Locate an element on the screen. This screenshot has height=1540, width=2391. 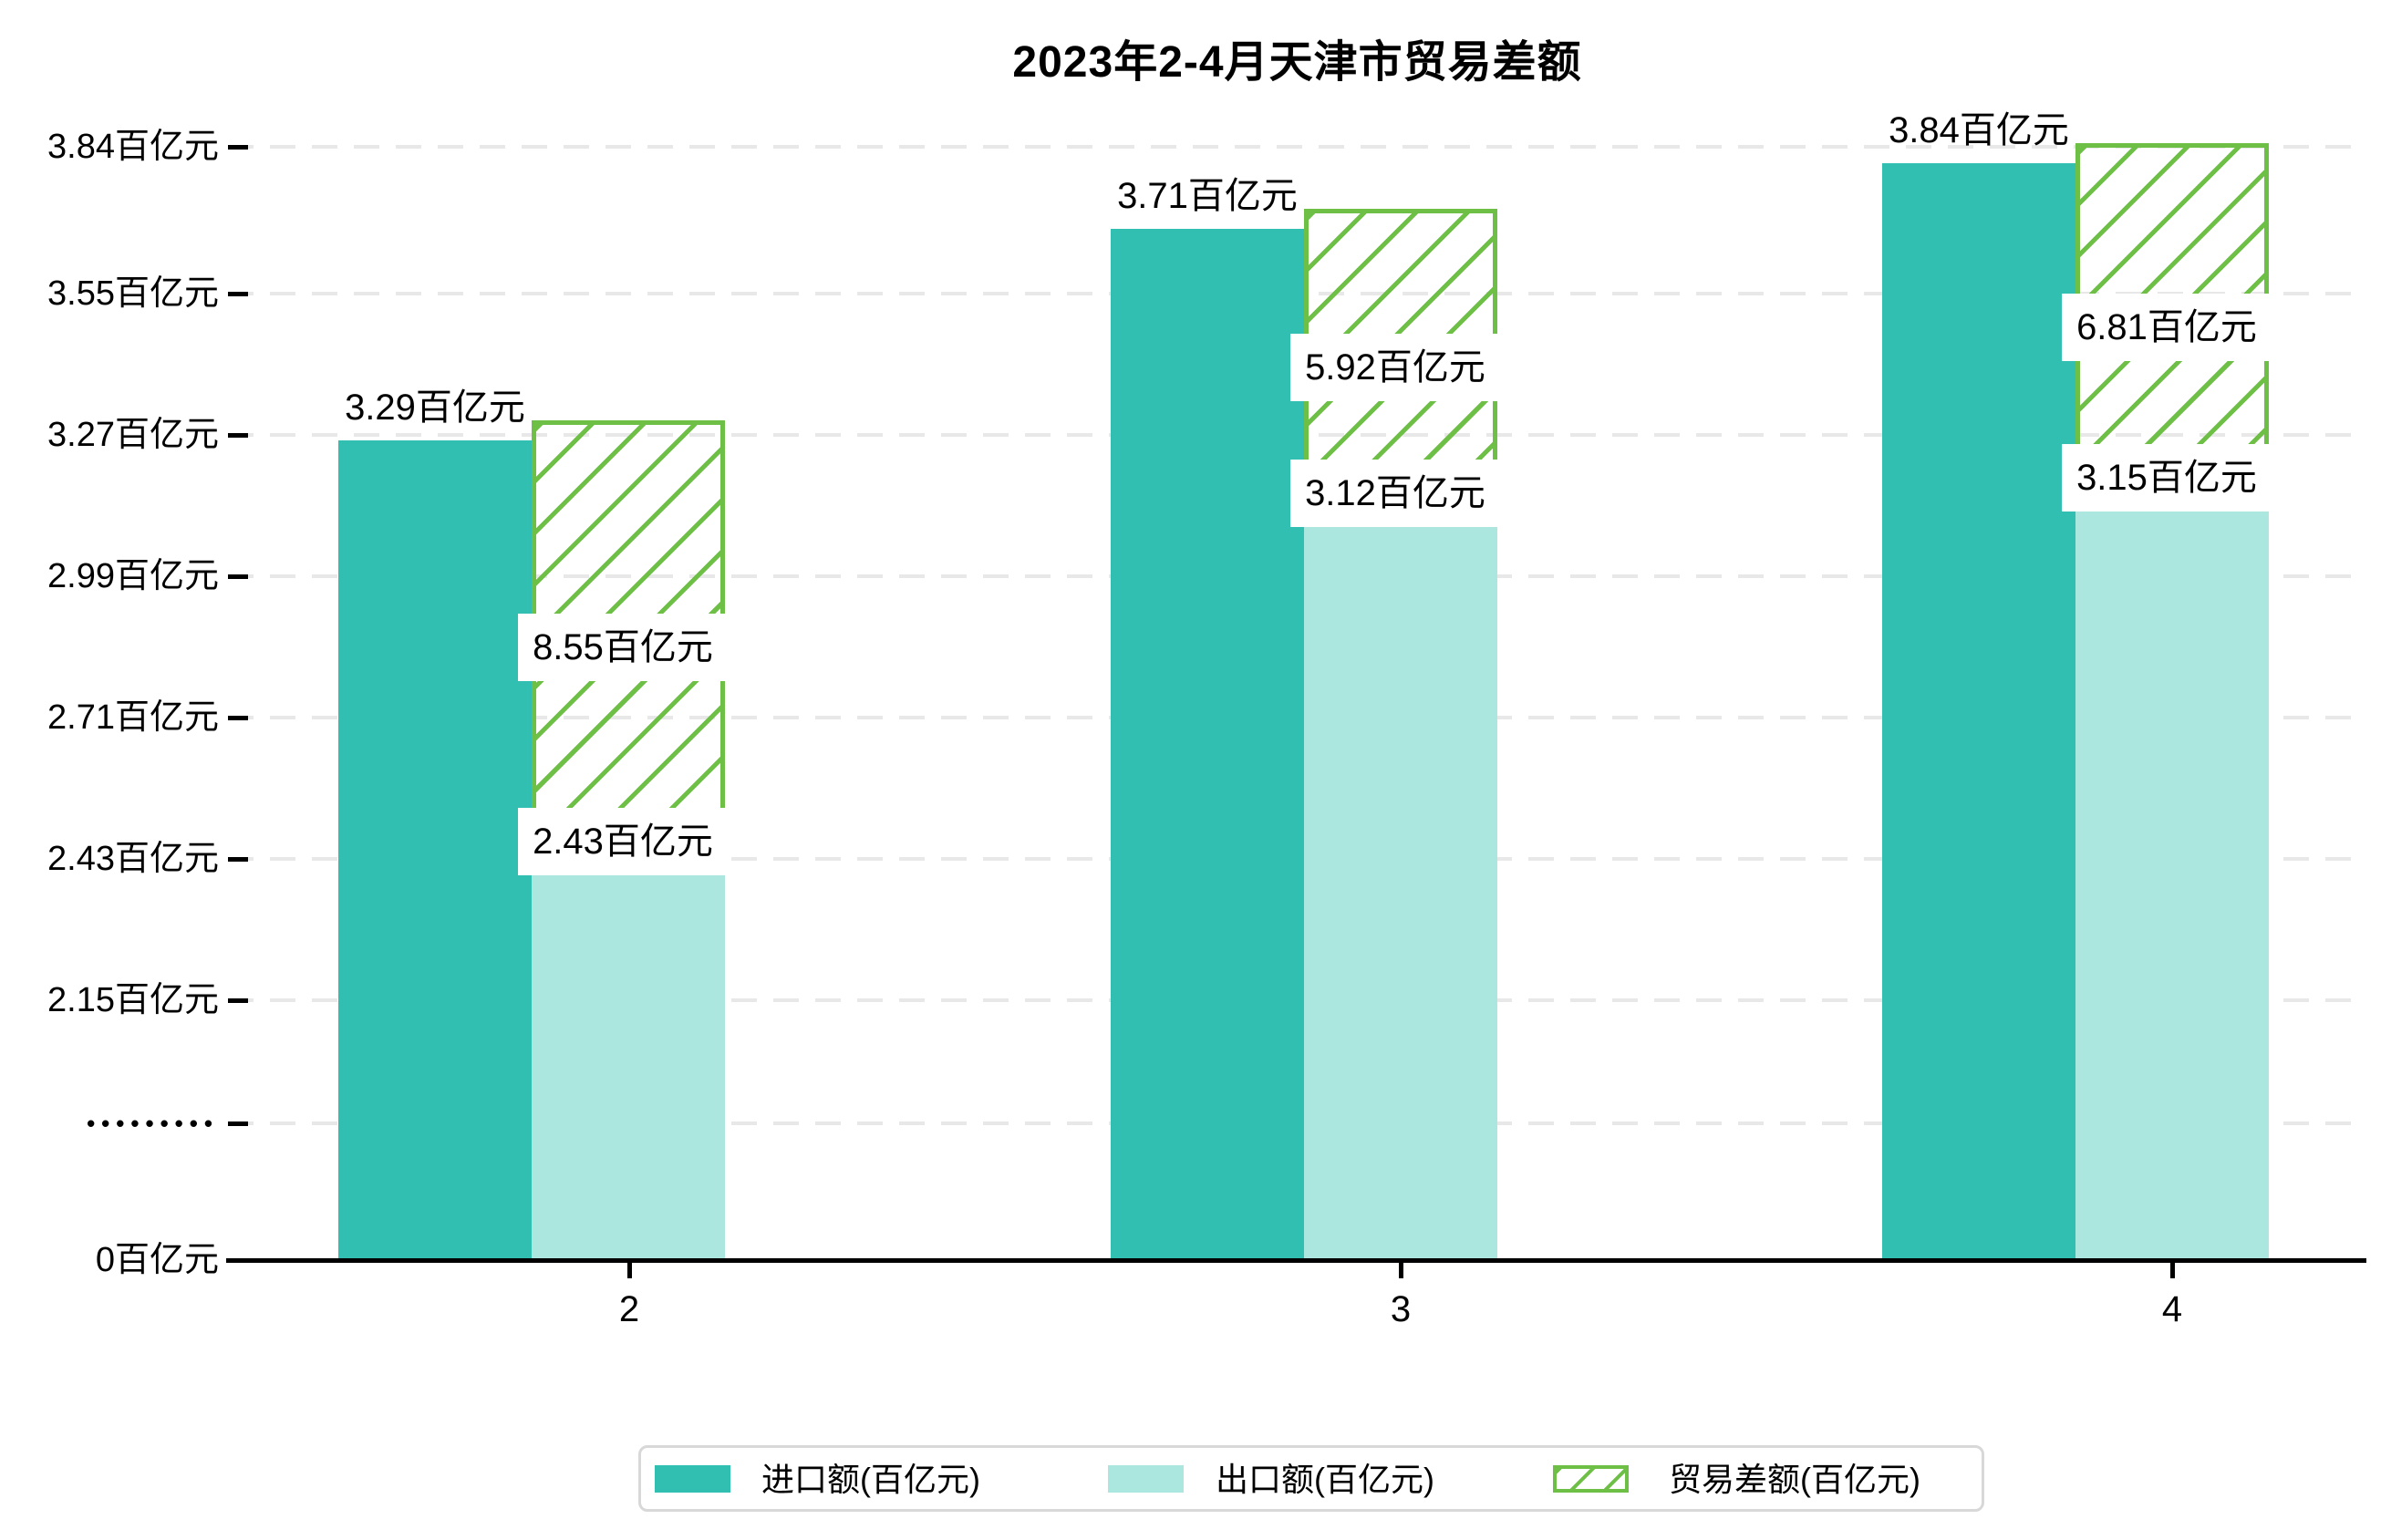
legend-swatch-export is located at coordinates (1146, 1479).